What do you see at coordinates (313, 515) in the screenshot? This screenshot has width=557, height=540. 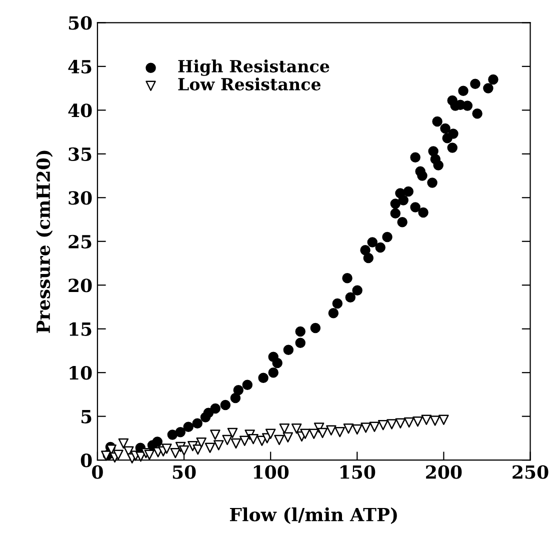 I see `x-axis-title: Flow (l/min ATP)` at bounding box center [313, 515].